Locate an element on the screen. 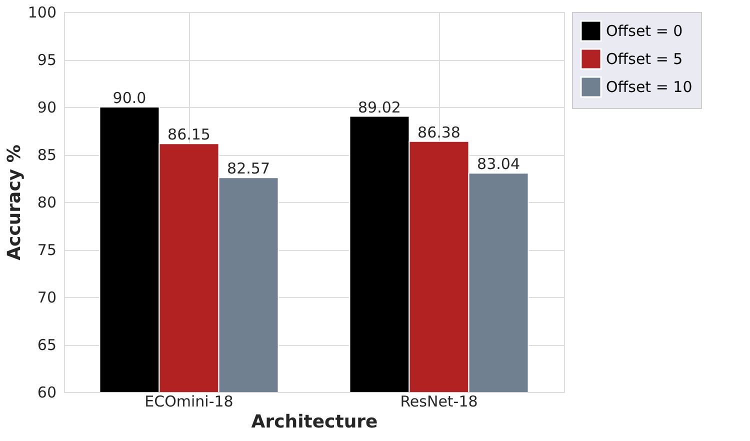  y-tick-label: 100 is located at coordinates (42, 13).